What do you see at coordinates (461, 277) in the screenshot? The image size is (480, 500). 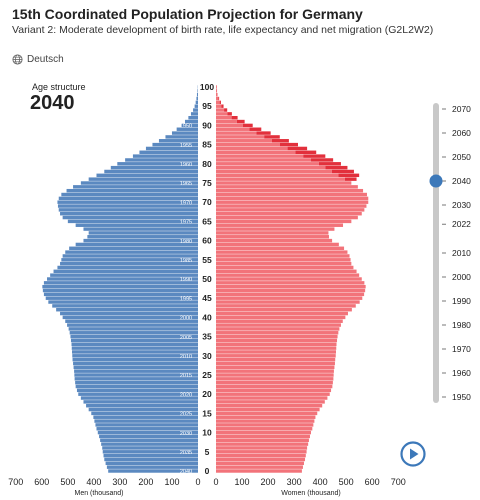 I see `slider-year-label: 2000` at bounding box center [461, 277].